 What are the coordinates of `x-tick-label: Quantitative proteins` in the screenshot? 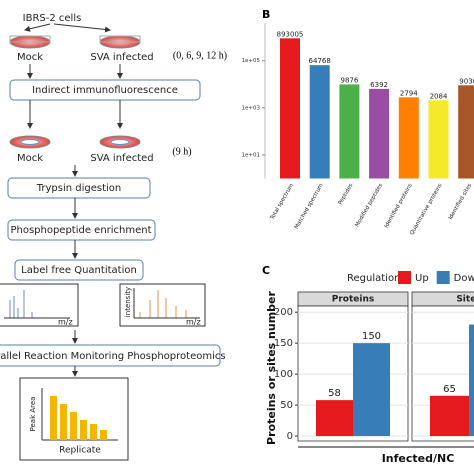 It's located at (426, 210).